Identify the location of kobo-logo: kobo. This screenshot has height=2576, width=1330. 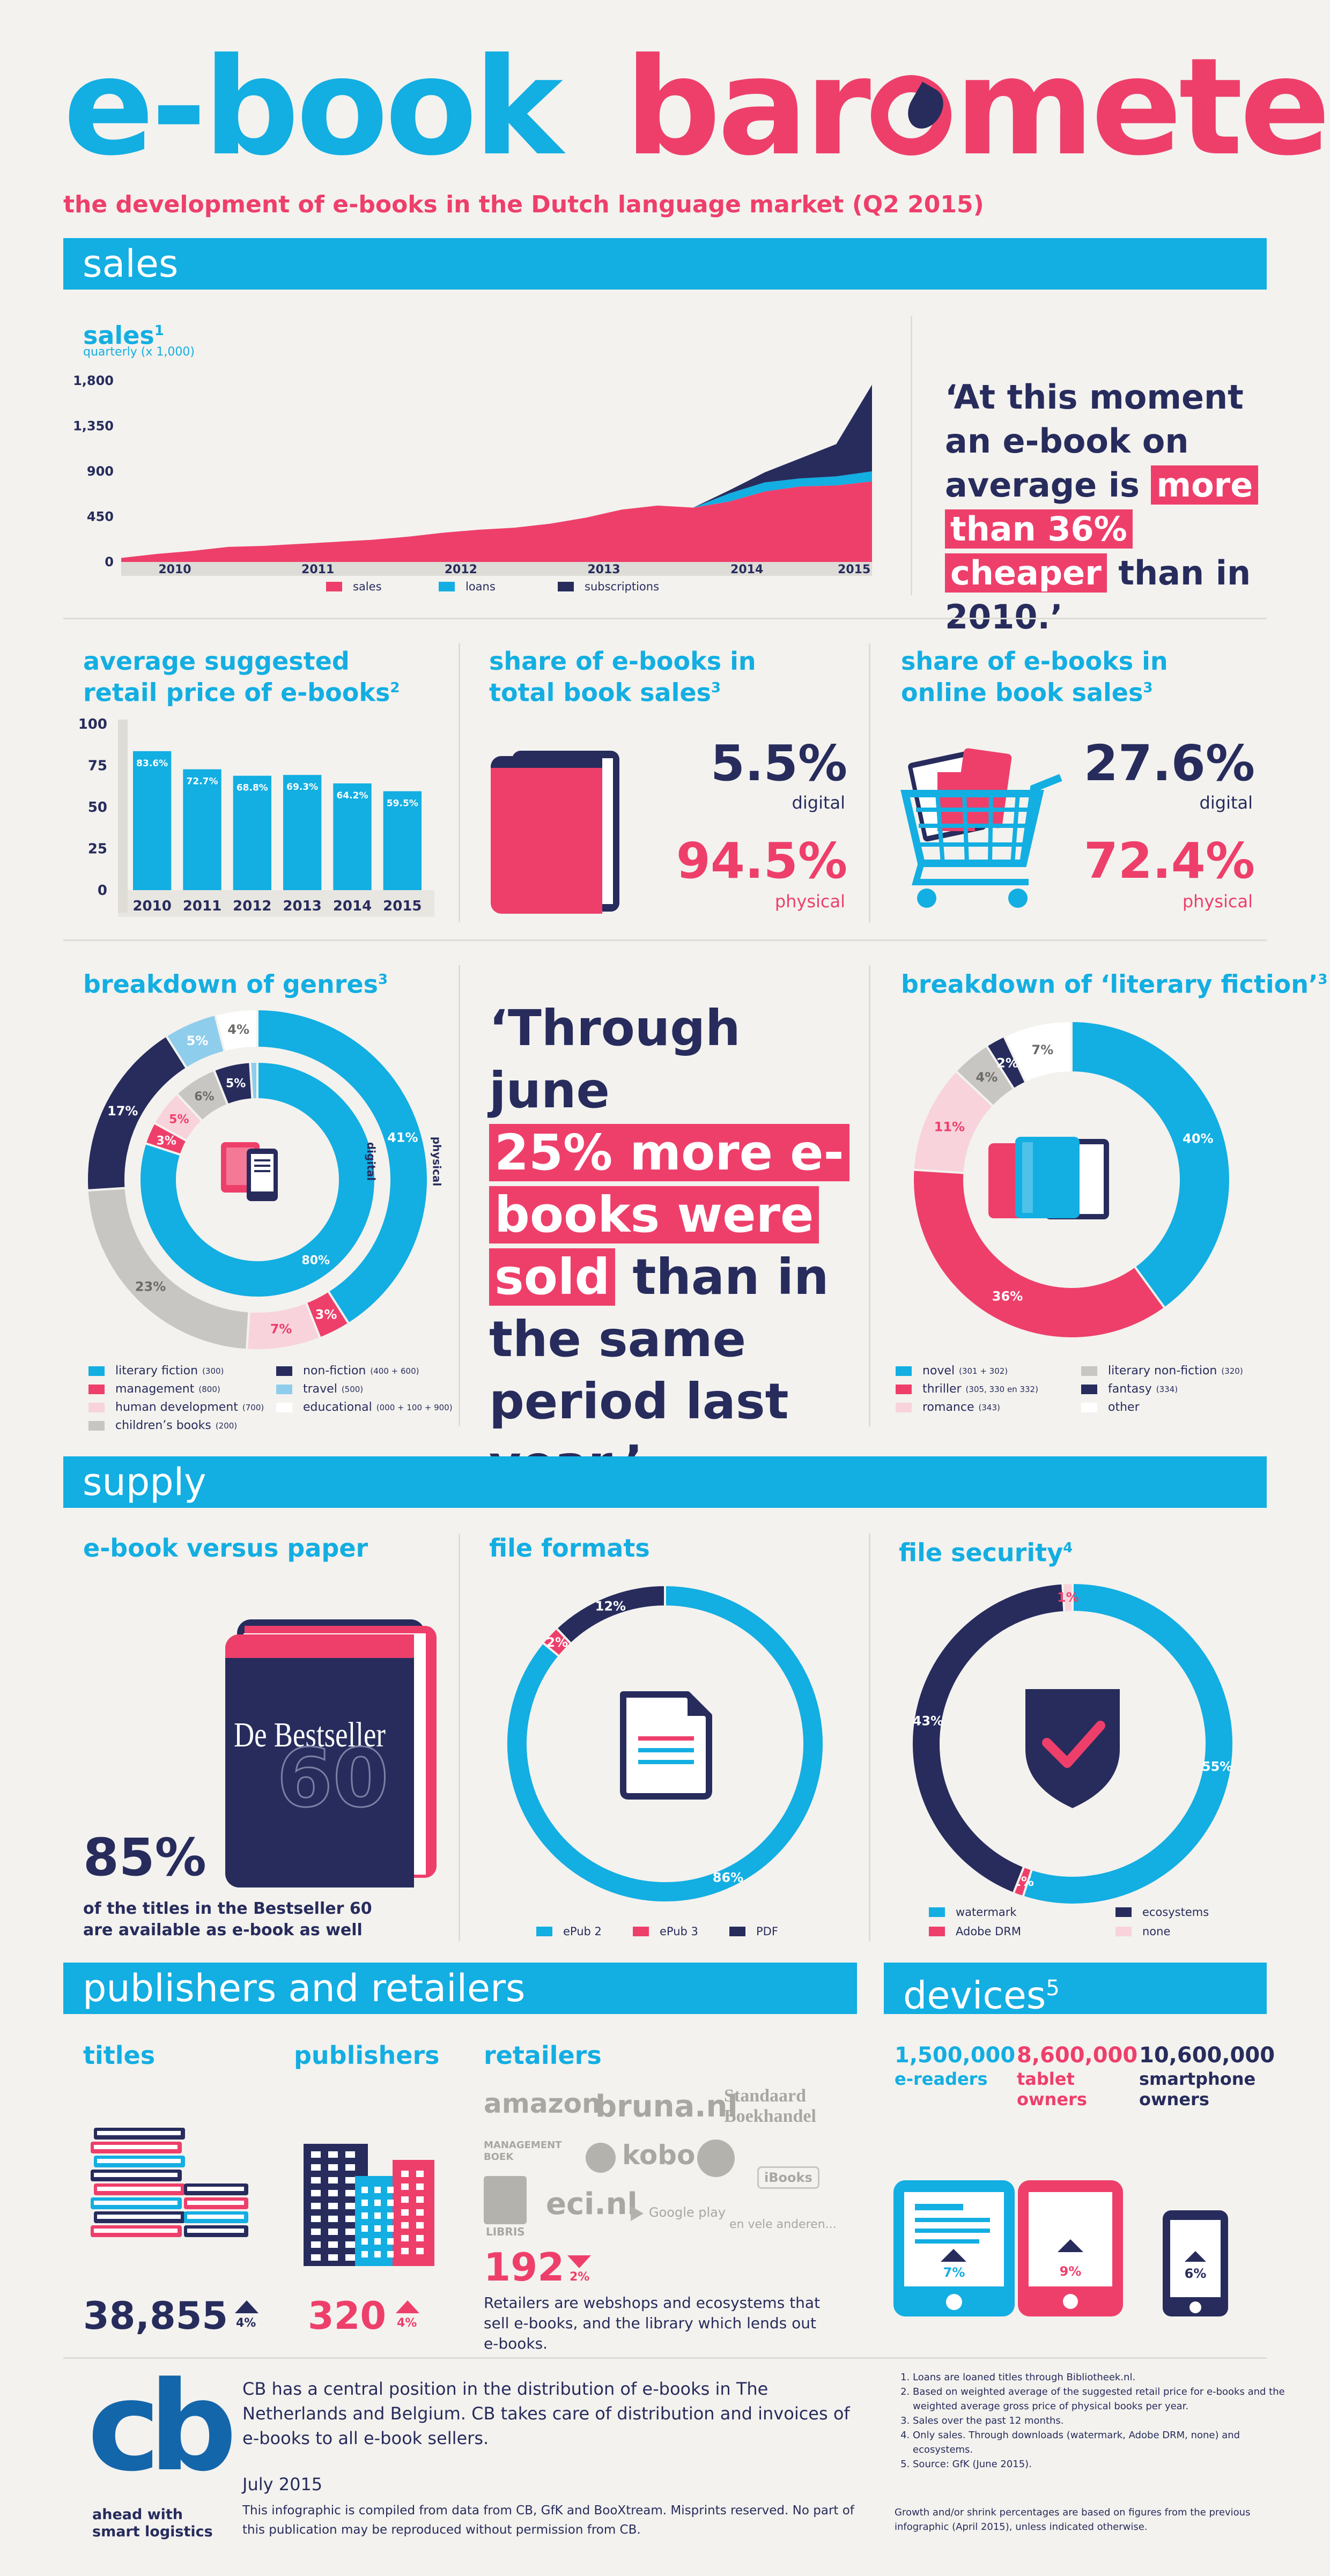
(659, 2155).